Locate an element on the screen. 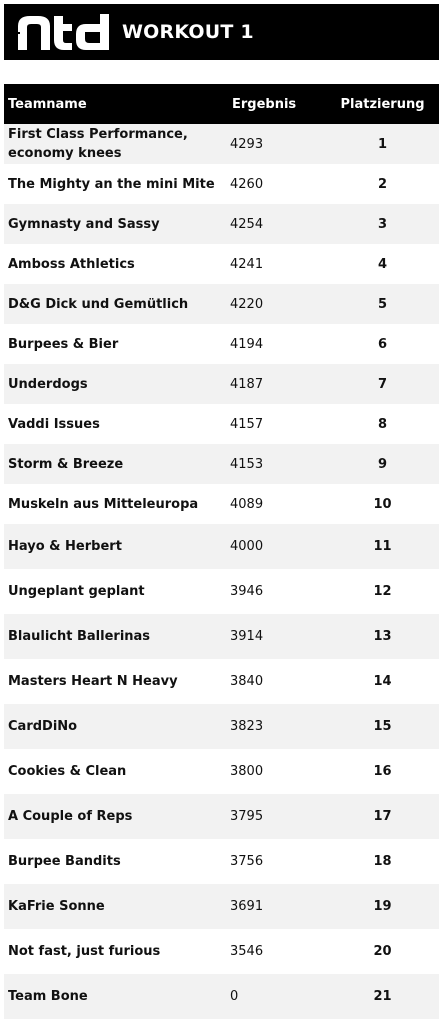  score-cell: 4187 is located at coordinates (247, 384).